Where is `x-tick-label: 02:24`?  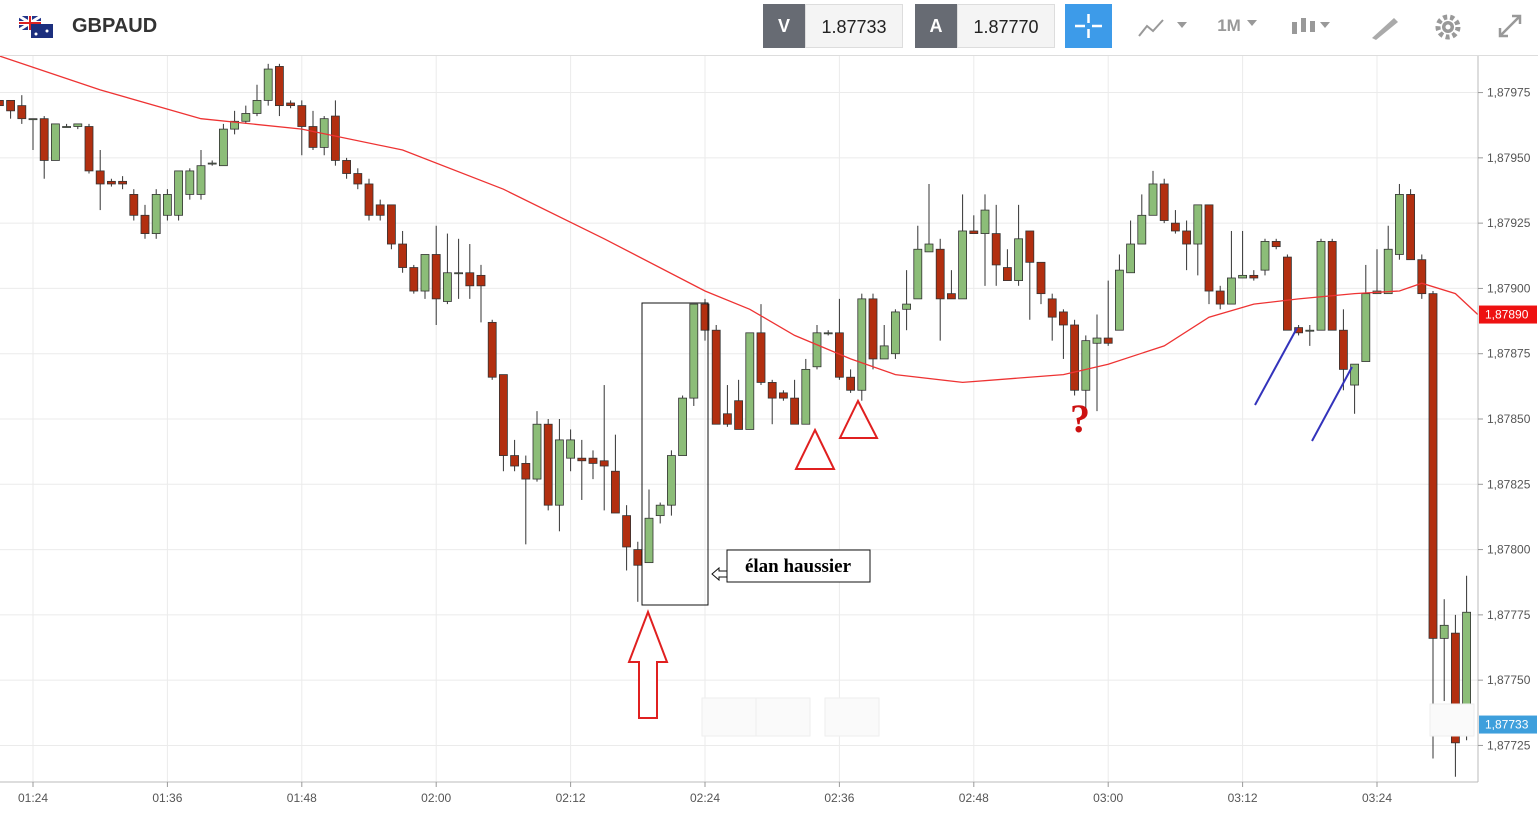
x-tick-label: 02:24 is located at coordinates (705, 798).